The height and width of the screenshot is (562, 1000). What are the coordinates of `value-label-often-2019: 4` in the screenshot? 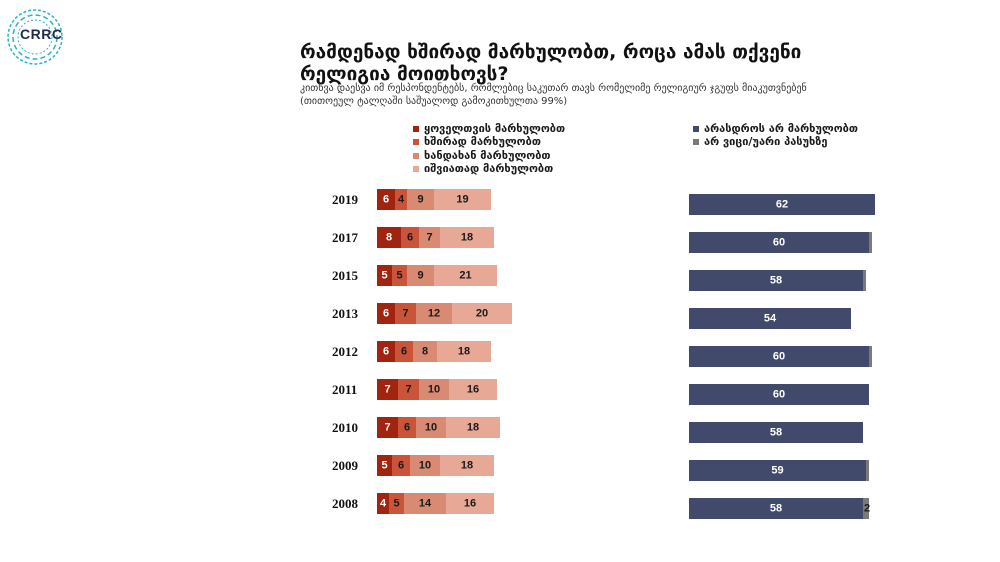 It's located at (401, 200).